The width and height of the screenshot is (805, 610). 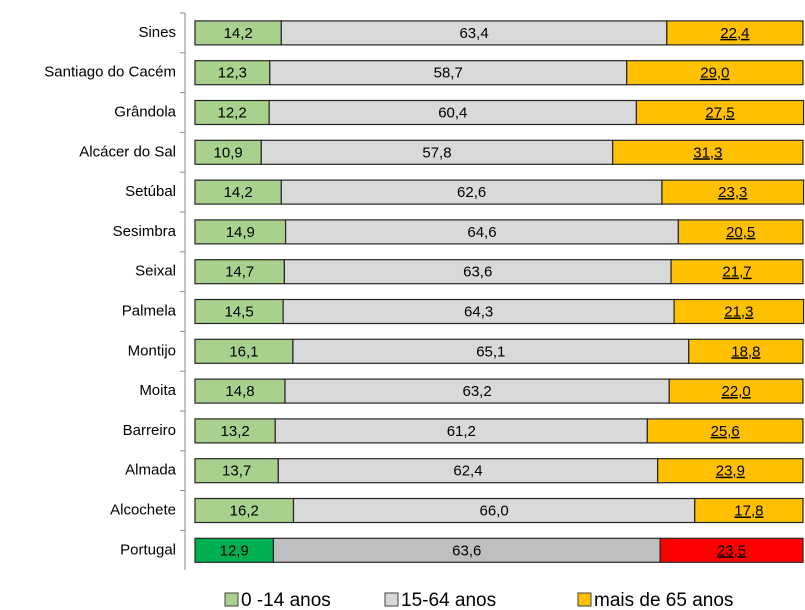 I want to click on data-label: 22,0, so click(x=736, y=391).